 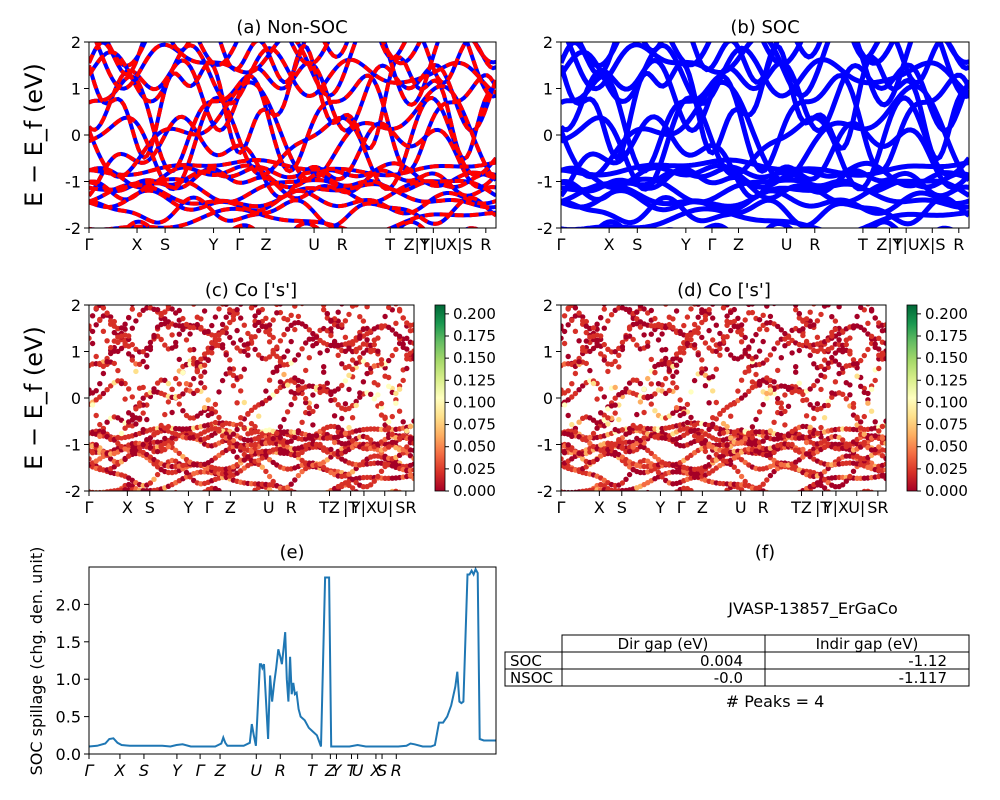 I want to click on panel-c-ylabel: E − E_f (eV), so click(x=34, y=398).